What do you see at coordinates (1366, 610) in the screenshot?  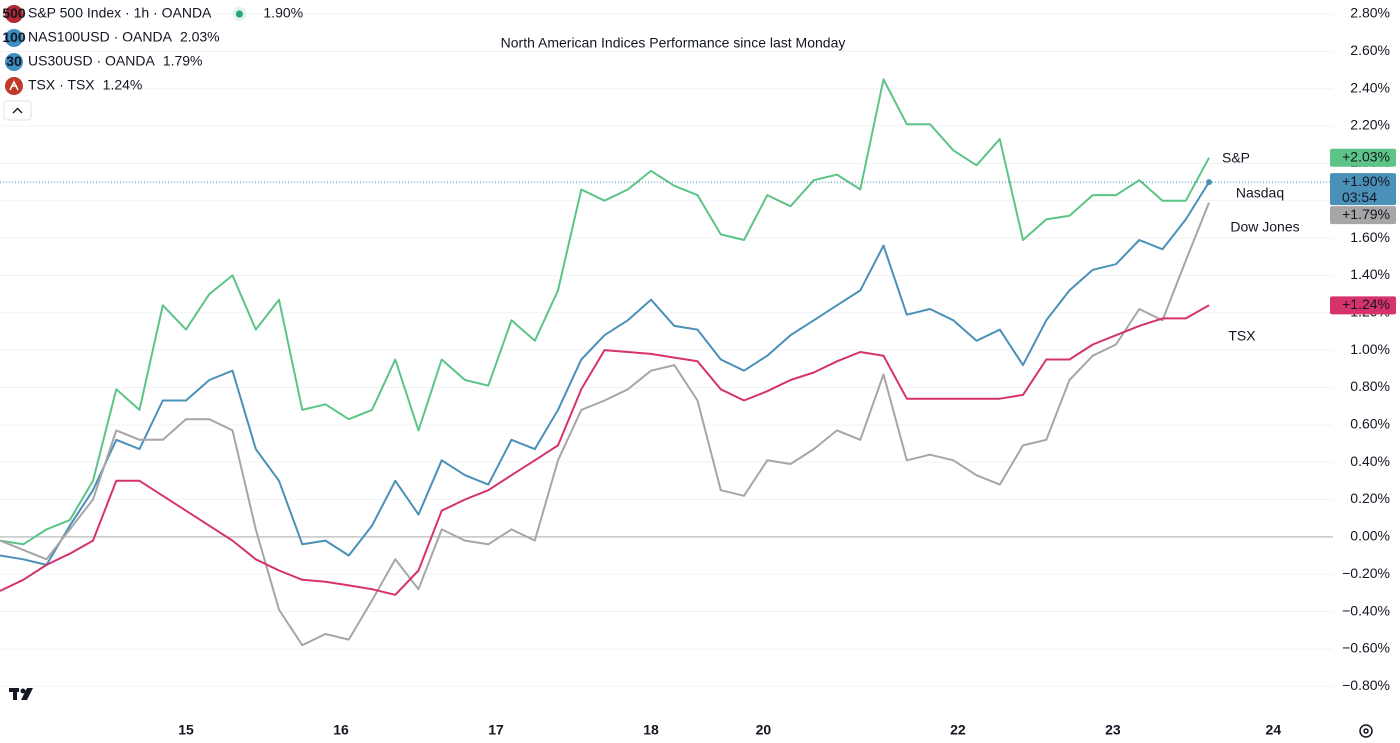 I see `y-tick-label: −0.40%` at bounding box center [1366, 610].